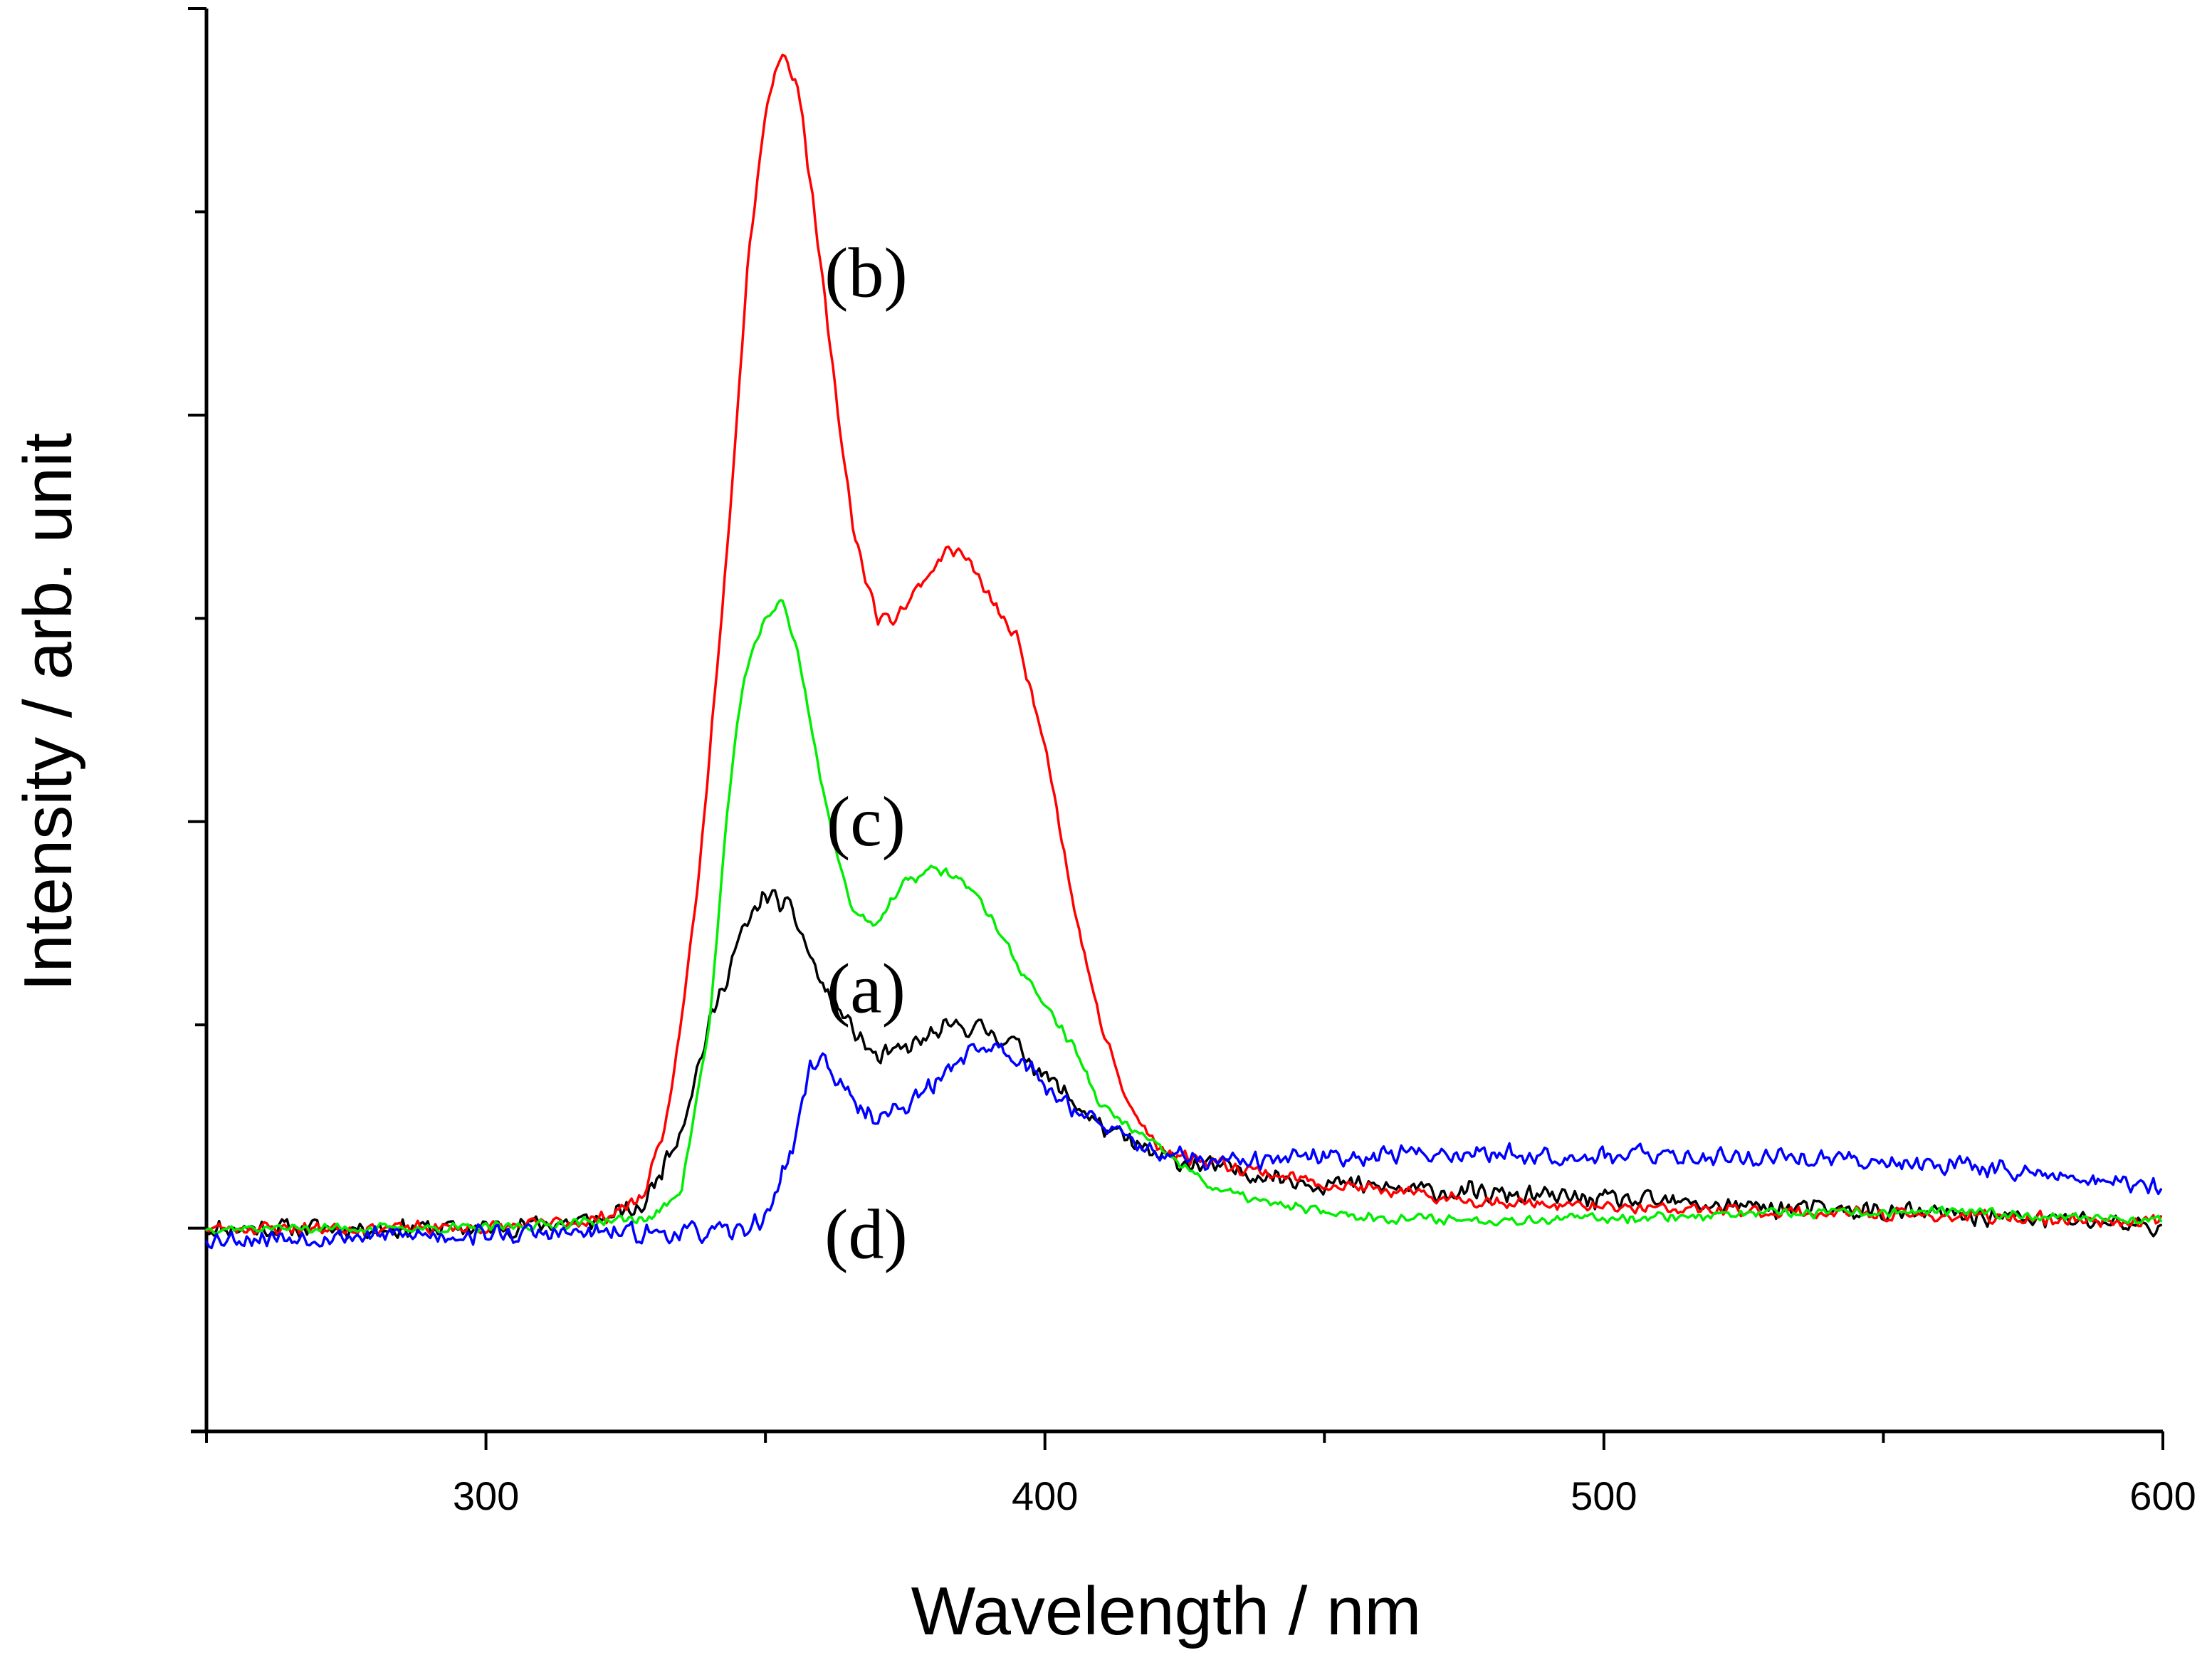 This screenshot has height=1660, width=2212. I want to click on y-ticks, so click(197, 720).